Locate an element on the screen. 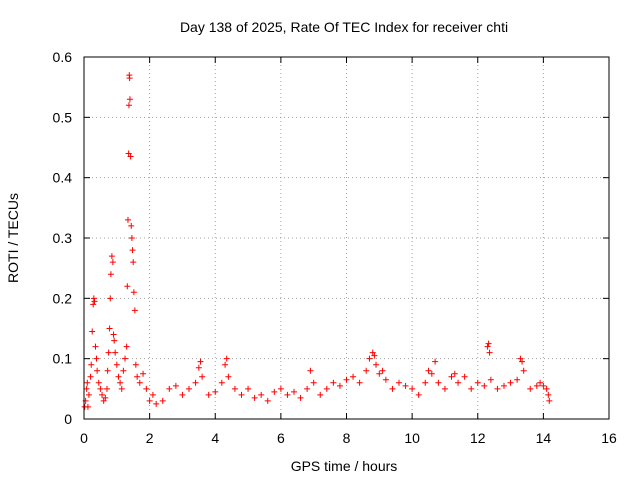 The height and width of the screenshot is (480, 640). y-tick-label: 0.4 is located at coordinates (63, 178).